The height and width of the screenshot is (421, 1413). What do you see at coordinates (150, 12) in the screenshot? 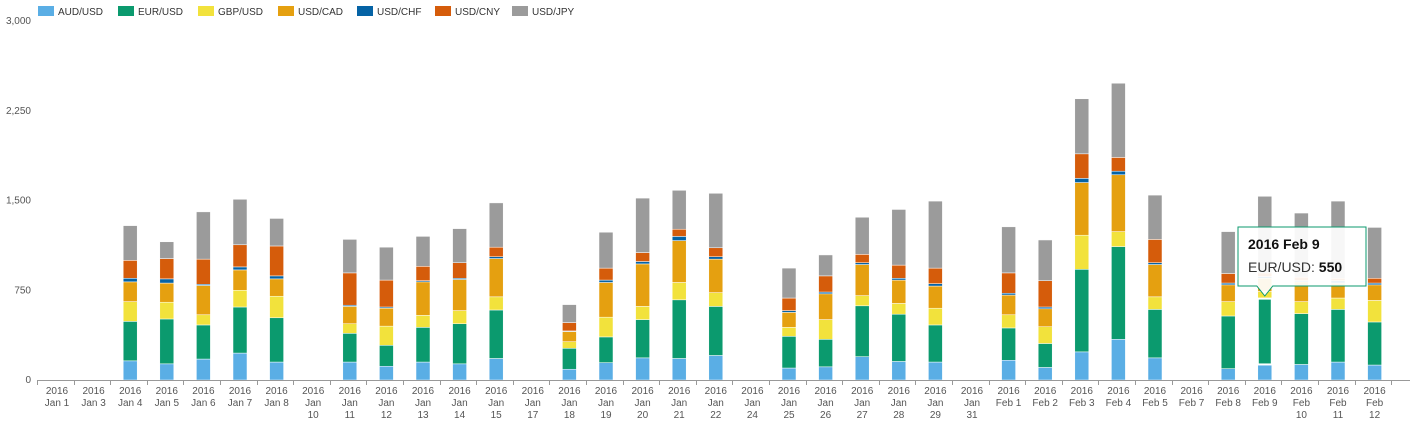
I see `legend-item-eur-usd: EUR/USD` at bounding box center [150, 12].